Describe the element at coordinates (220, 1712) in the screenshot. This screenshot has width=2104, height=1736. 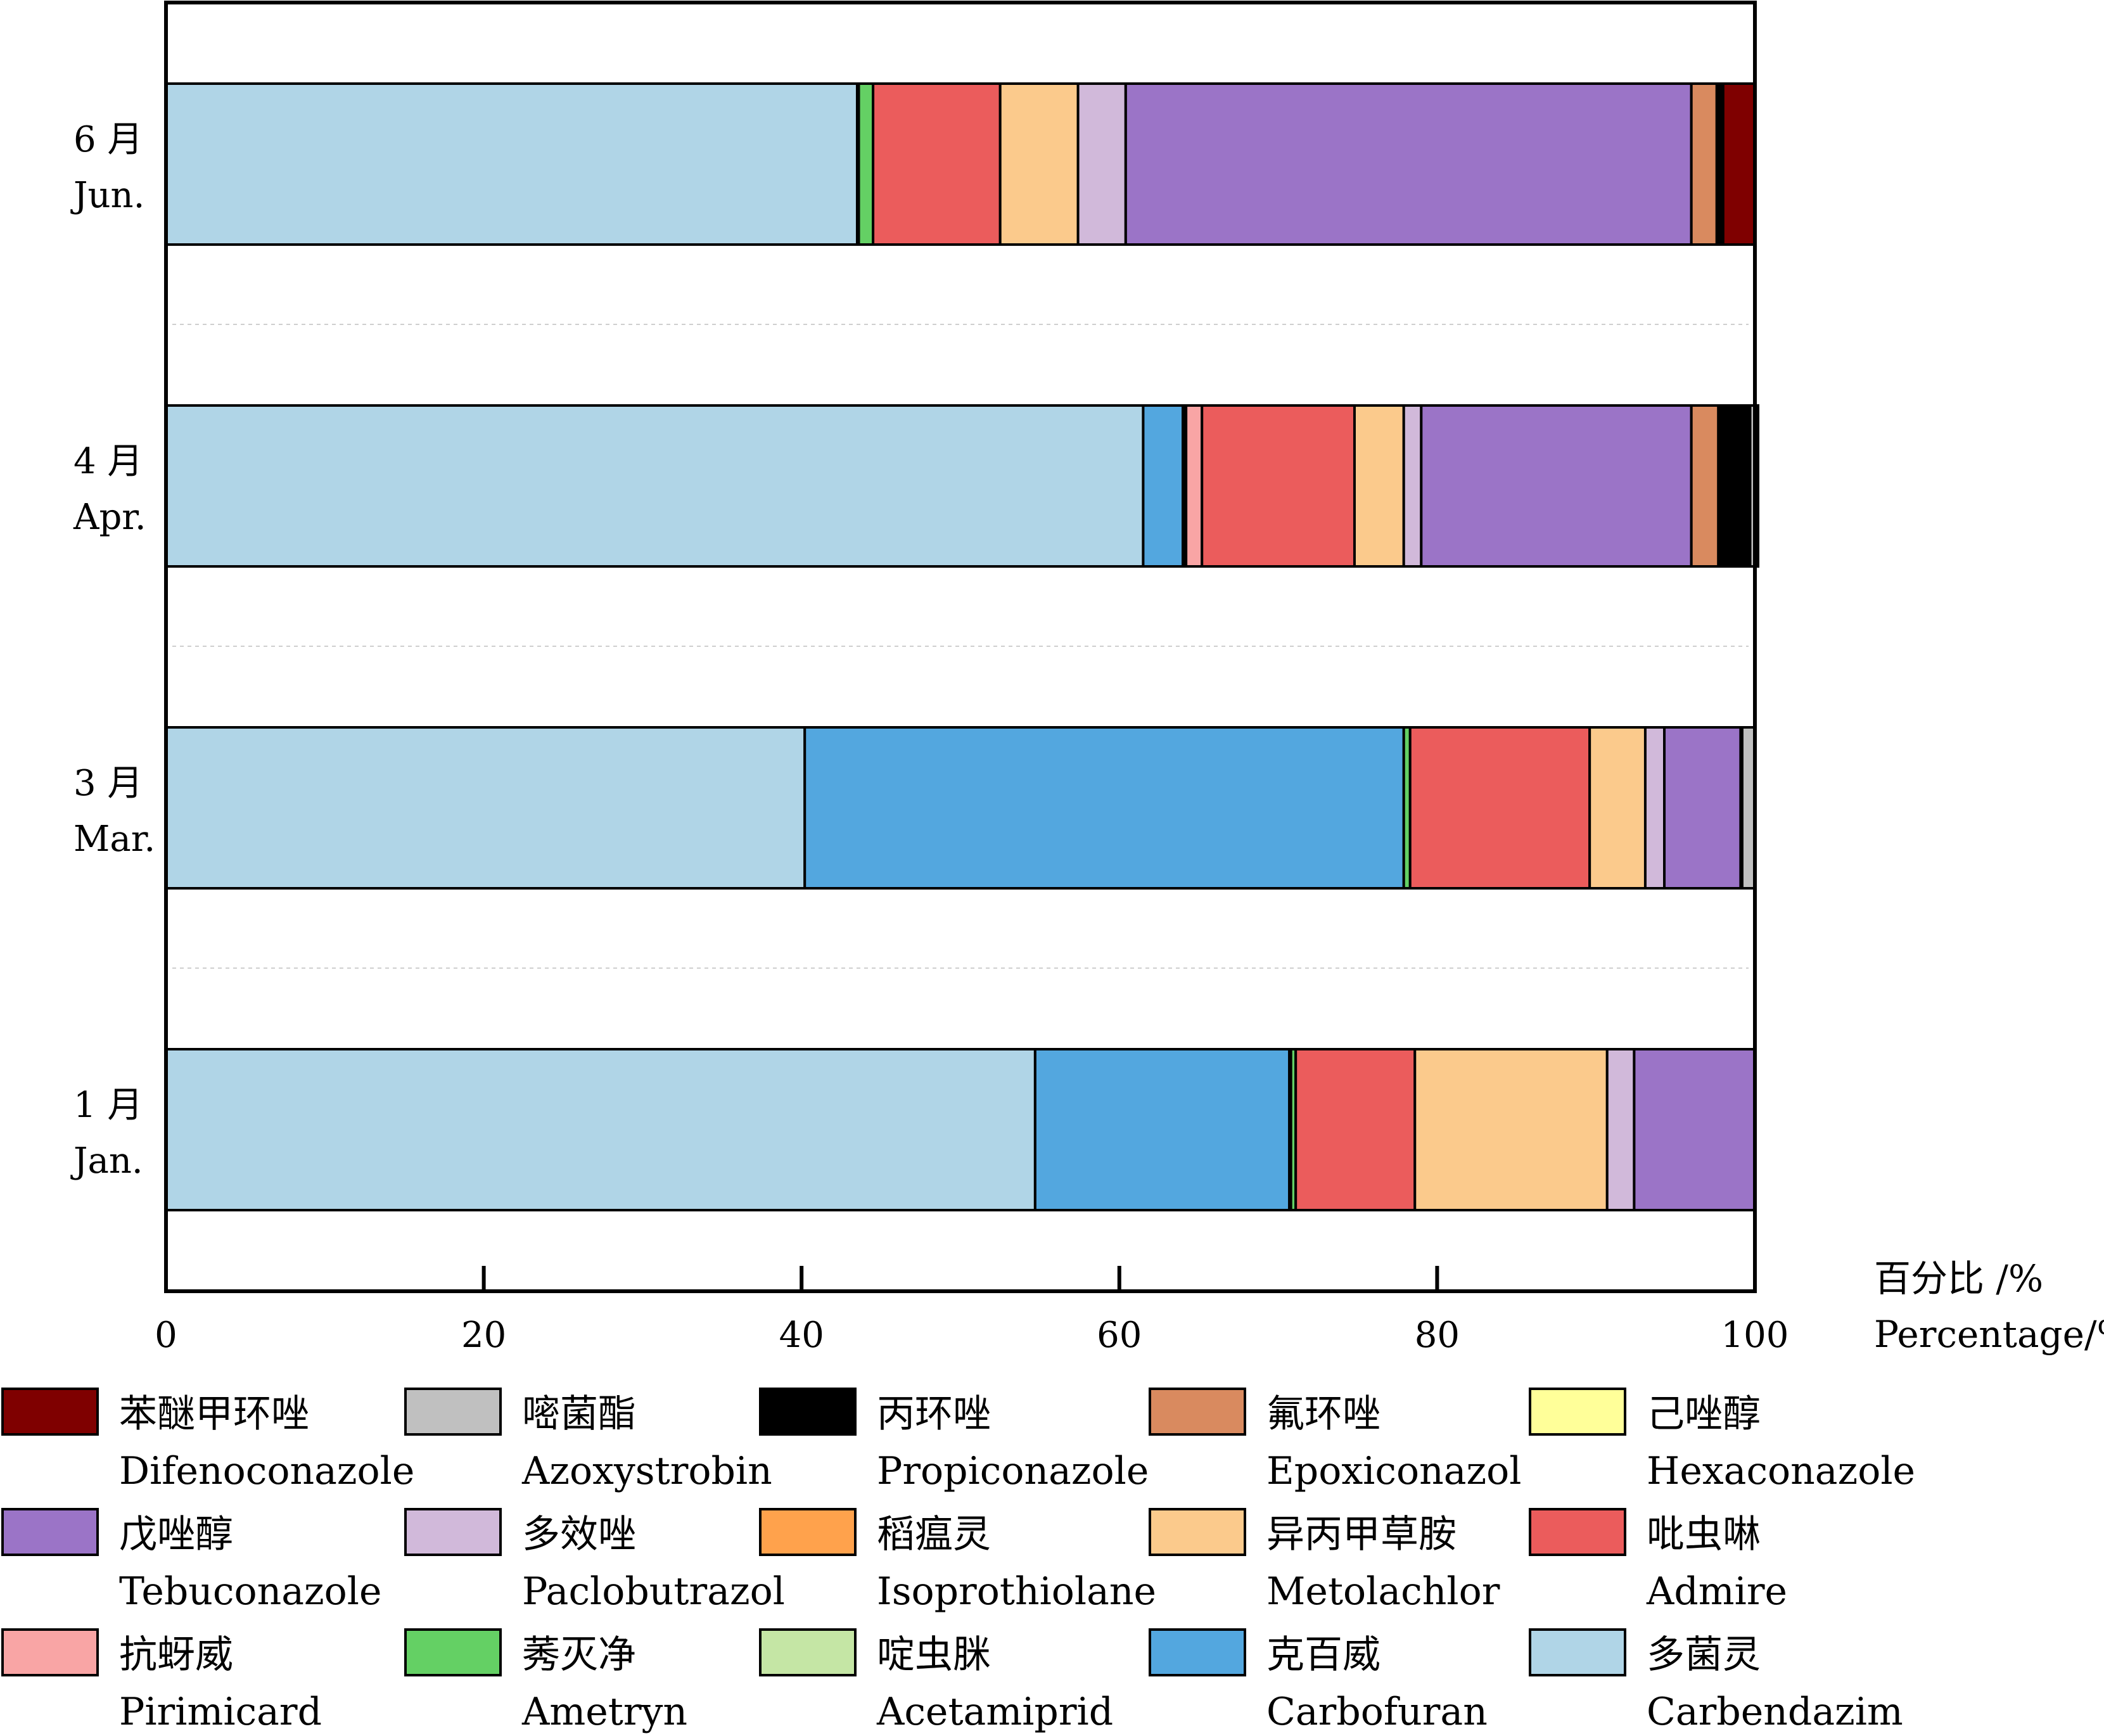
I see `legend-label-en: Pirimicard` at that location.